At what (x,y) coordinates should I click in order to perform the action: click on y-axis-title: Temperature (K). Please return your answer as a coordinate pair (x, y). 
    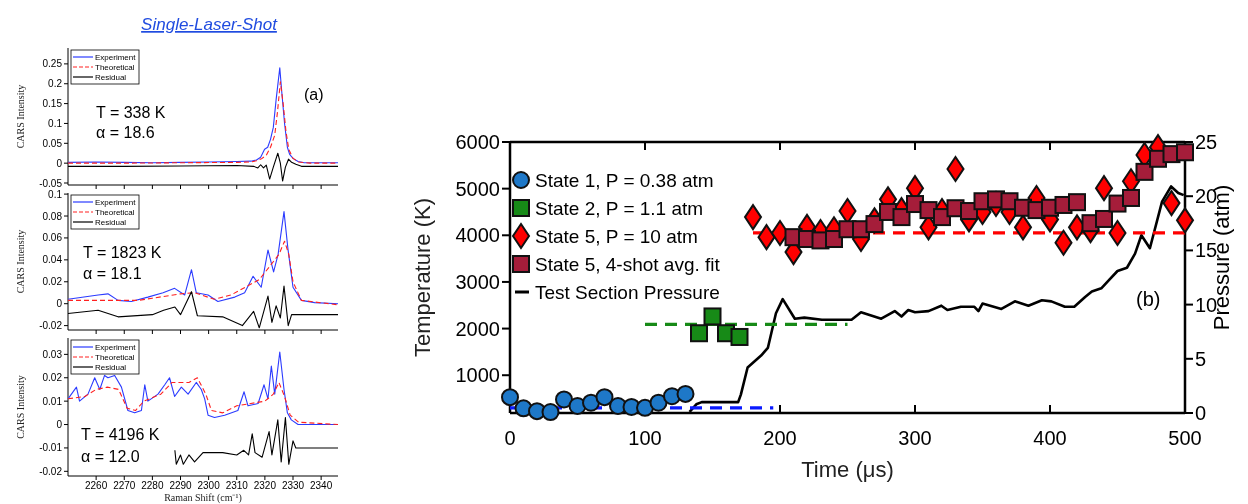
    Looking at the image, I should click on (422, 277).